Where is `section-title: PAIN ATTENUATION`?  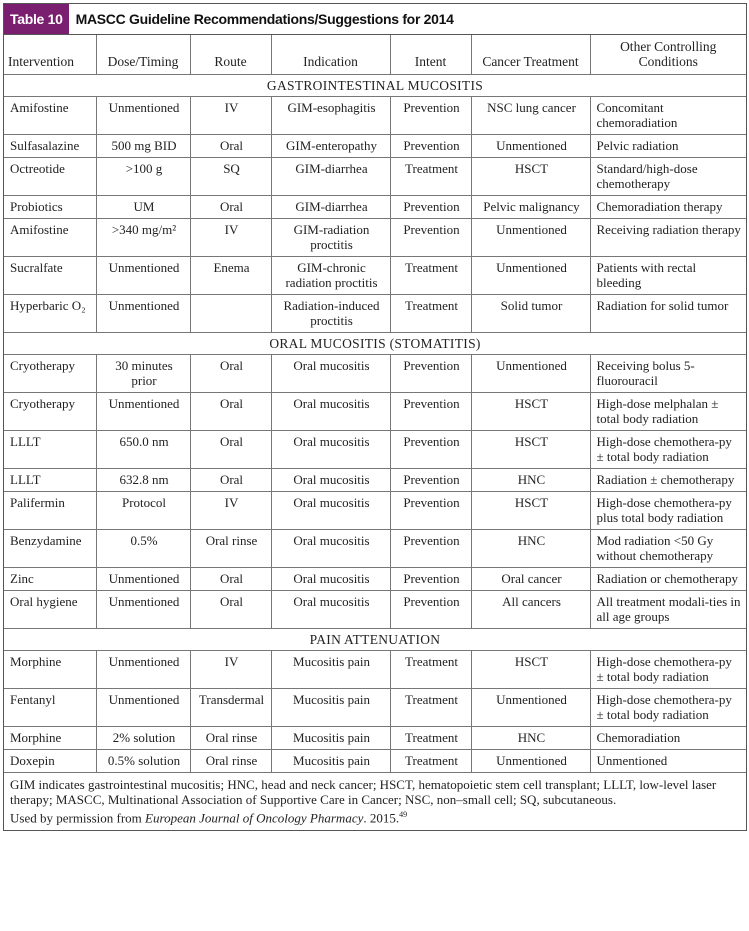
section-title: PAIN ATTENUATION is located at coordinates (375, 639).